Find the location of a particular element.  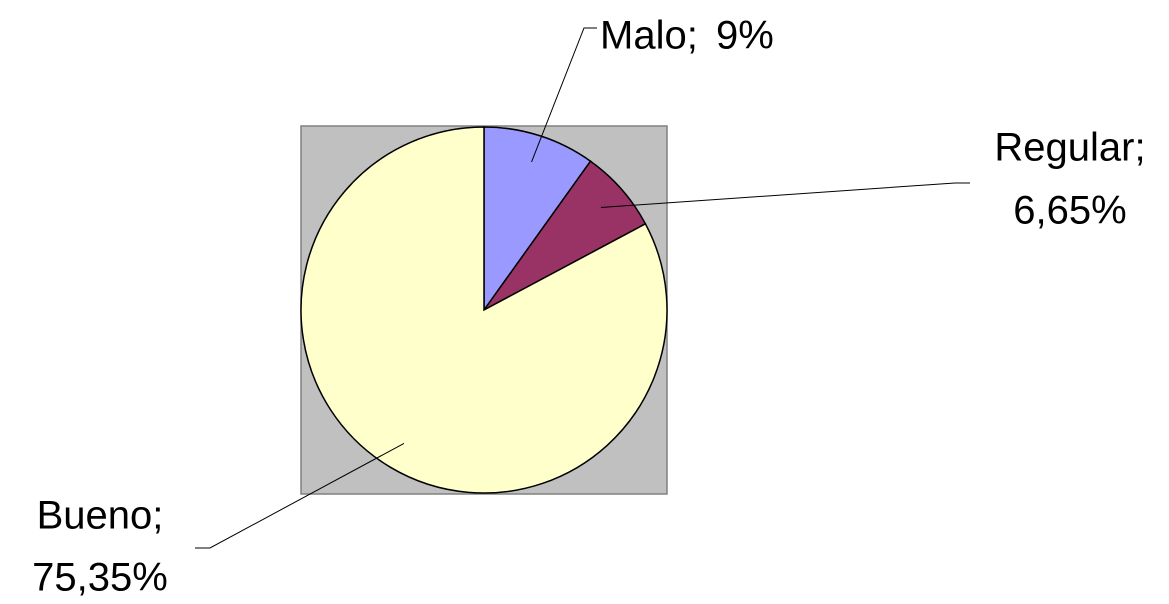

value-label: 75,35% is located at coordinates (100, 578).